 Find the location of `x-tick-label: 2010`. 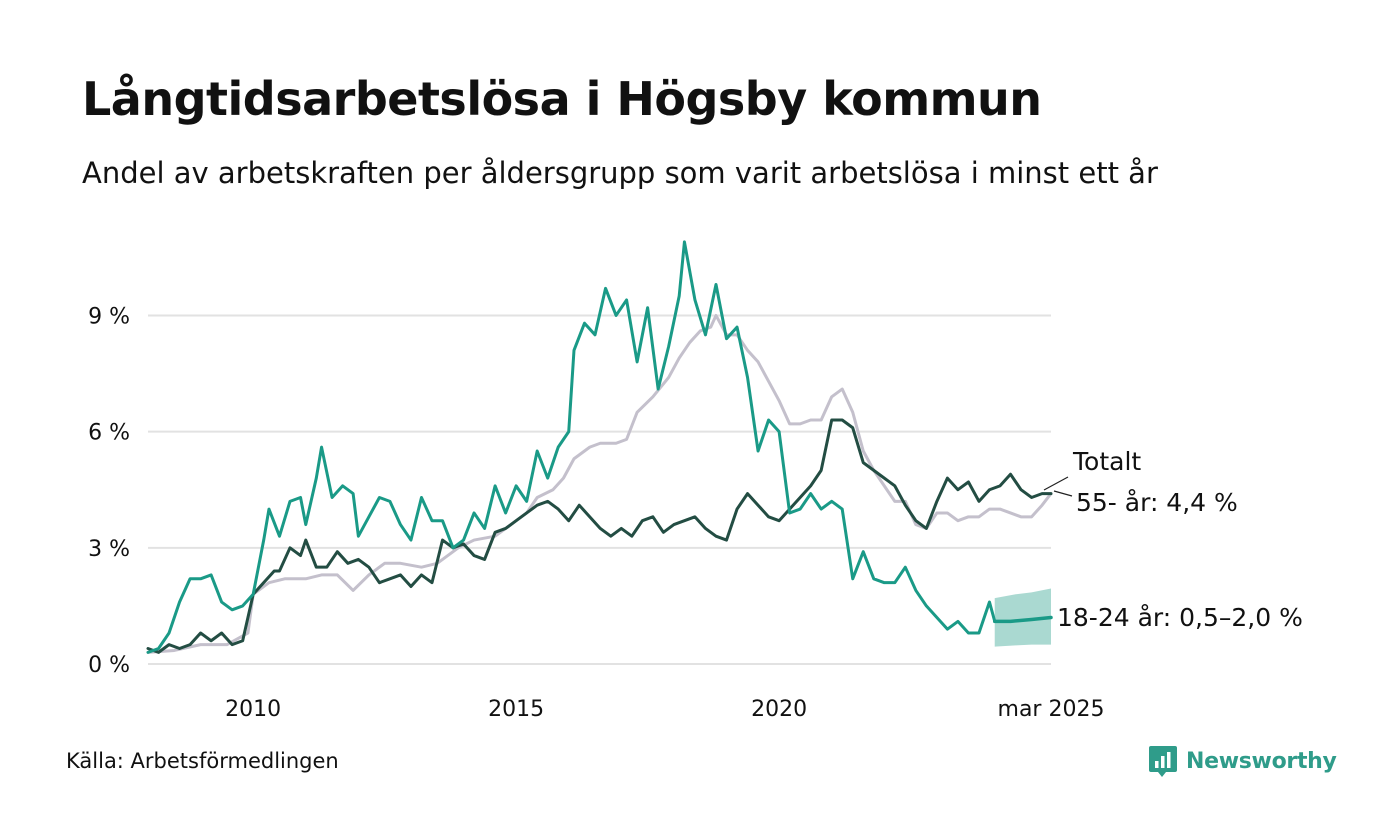

x-tick-label: 2010 is located at coordinates (253, 709).